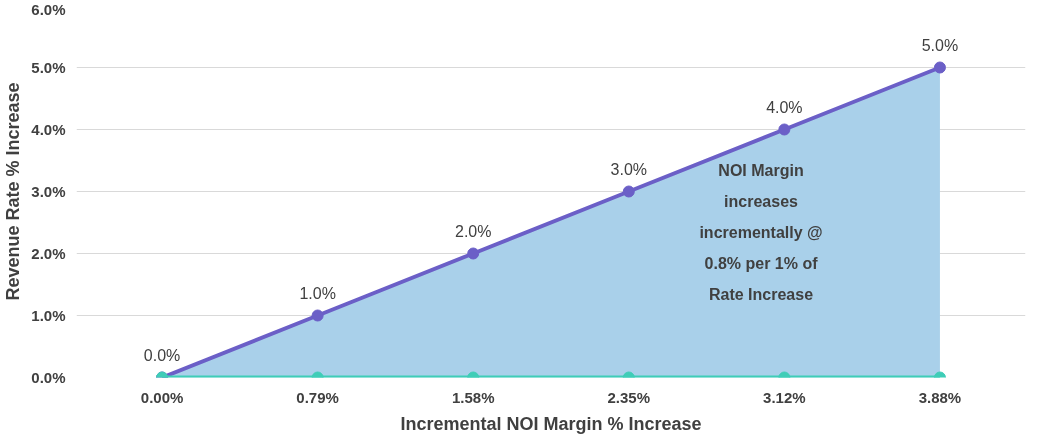 The image size is (1038, 444). Describe the element at coordinates (48, 191) in the screenshot. I see `y-tick-label: 3.0%` at that location.